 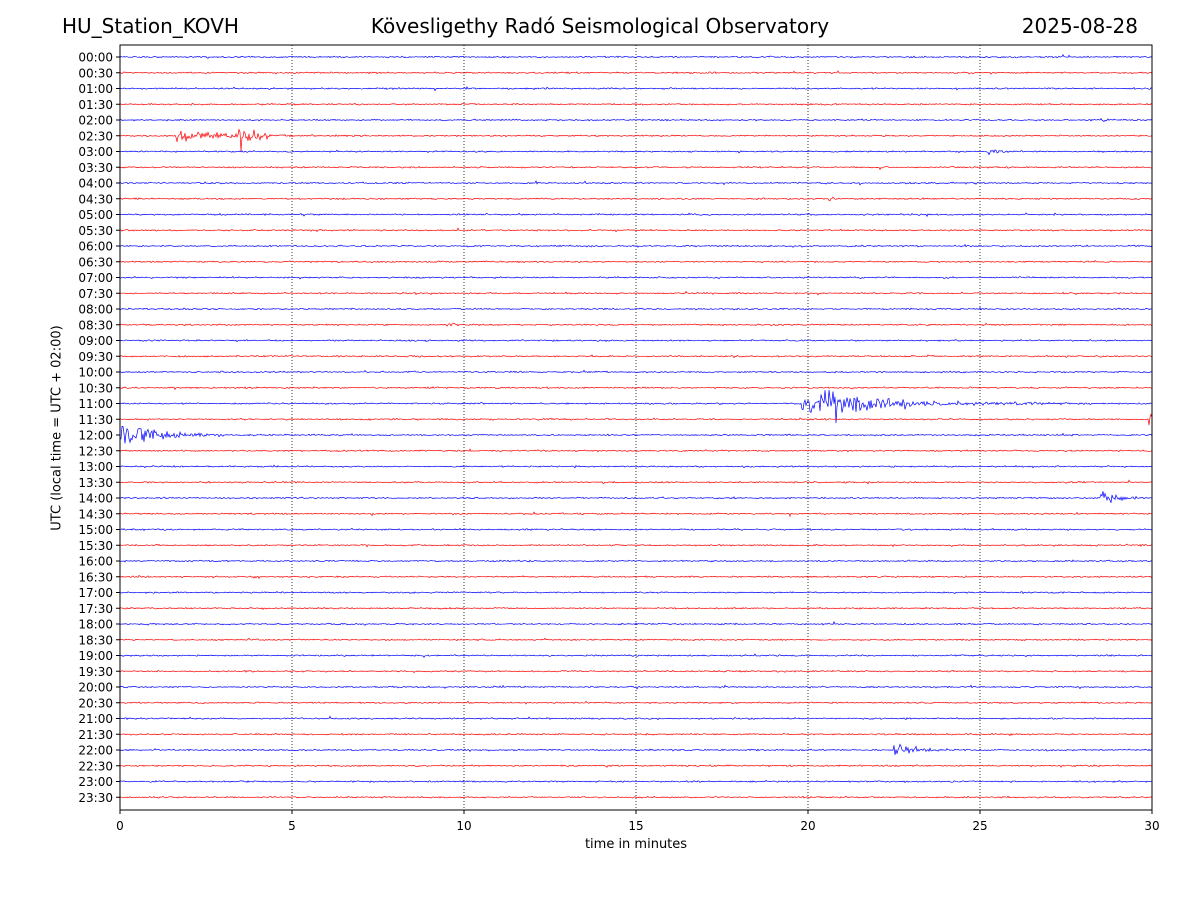 What do you see at coordinates (95, 672) in the screenshot?
I see `y-tick-label-1930: 19:30` at bounding box center [95, 672].